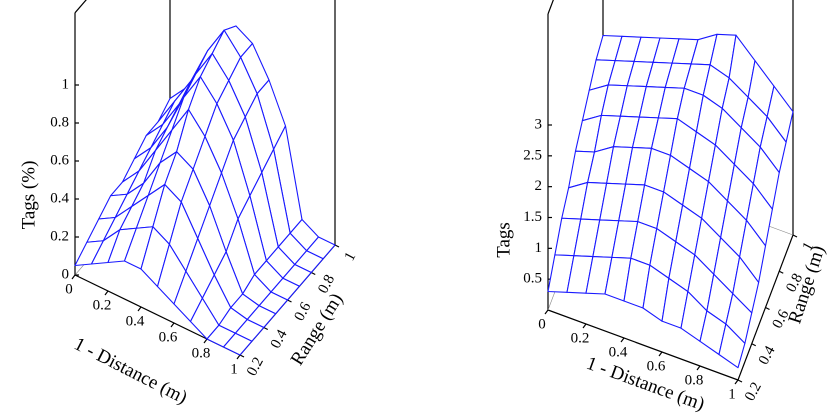  What do you see at coordinates (532, 217) in the screenshot?
I see `z-tick-label: 1.5` at bounding box center [532, 217].